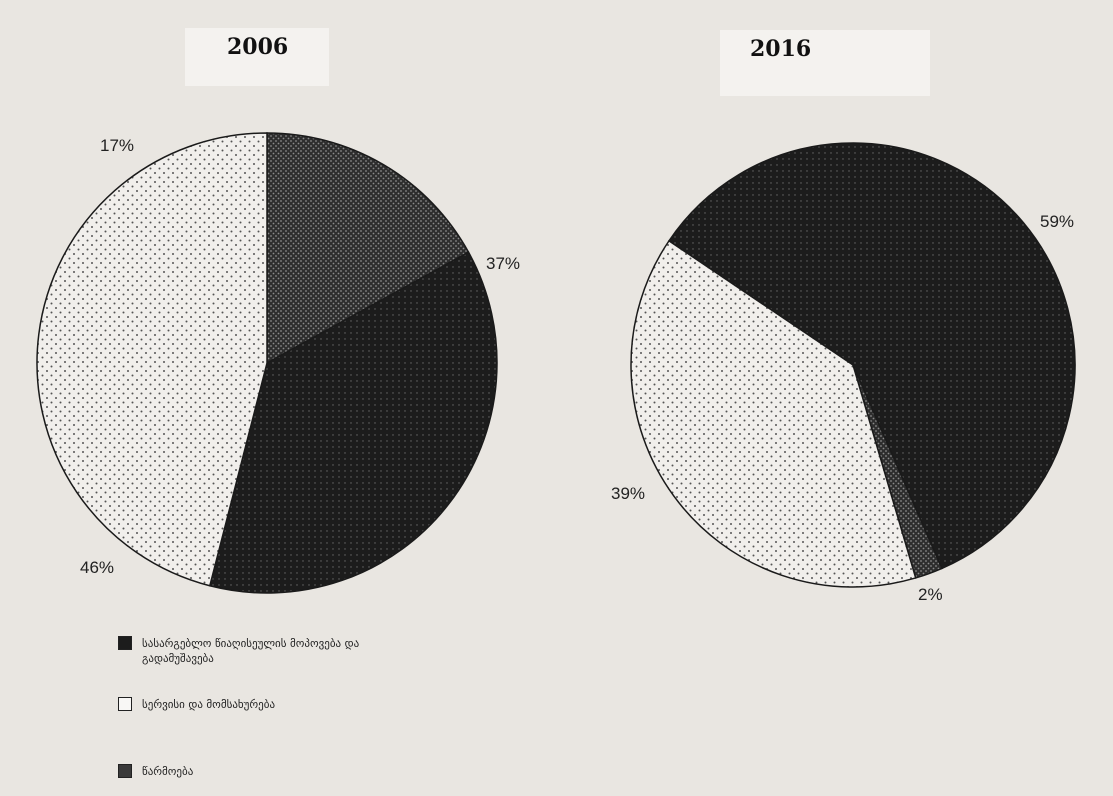 The image size is (1113, 796). Describe the element at coordinates (125, 643) in the screenshot. I see `legend-swatch-black` at that location.